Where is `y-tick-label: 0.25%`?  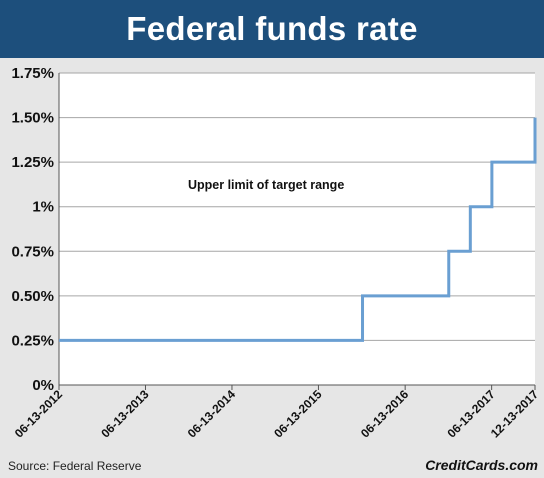 y-tick-label: 0.25% is located at coordinates (32, 340).